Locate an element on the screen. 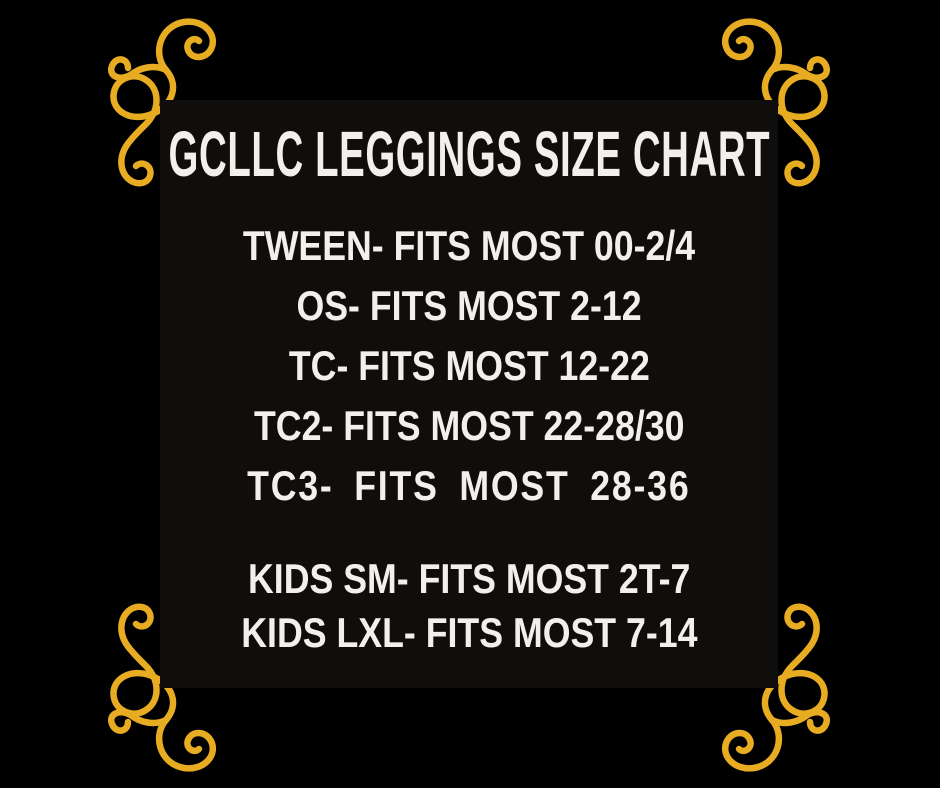 This screenshot has height=788, width=940. size-line-tween: TWEEN- FITS MOST 00-2/4 is located at coordinates (469, 245).